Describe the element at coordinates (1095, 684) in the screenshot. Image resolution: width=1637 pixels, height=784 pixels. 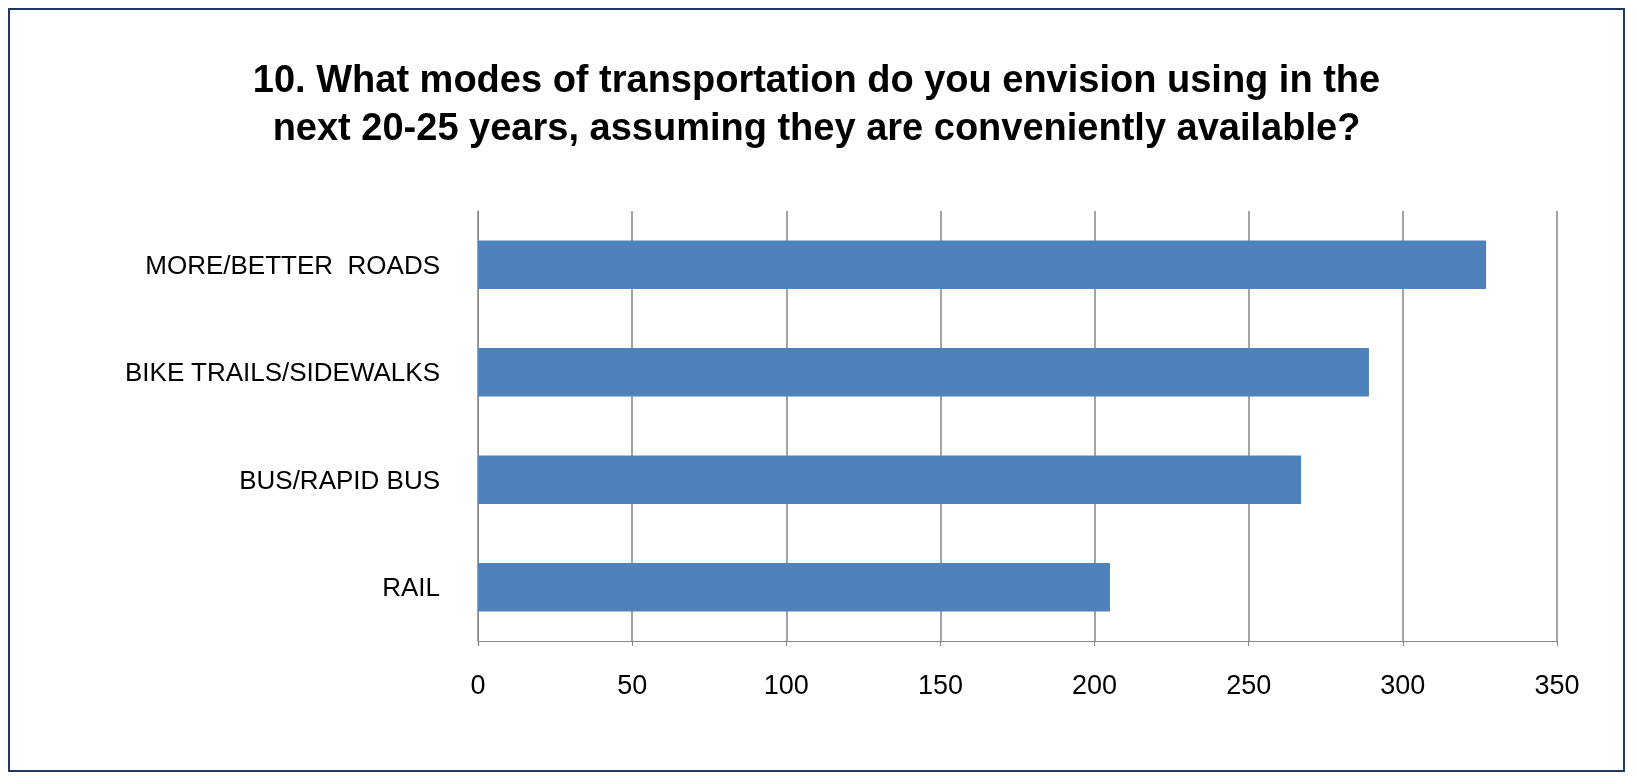
I see `x-tick-label: 200` at that location.